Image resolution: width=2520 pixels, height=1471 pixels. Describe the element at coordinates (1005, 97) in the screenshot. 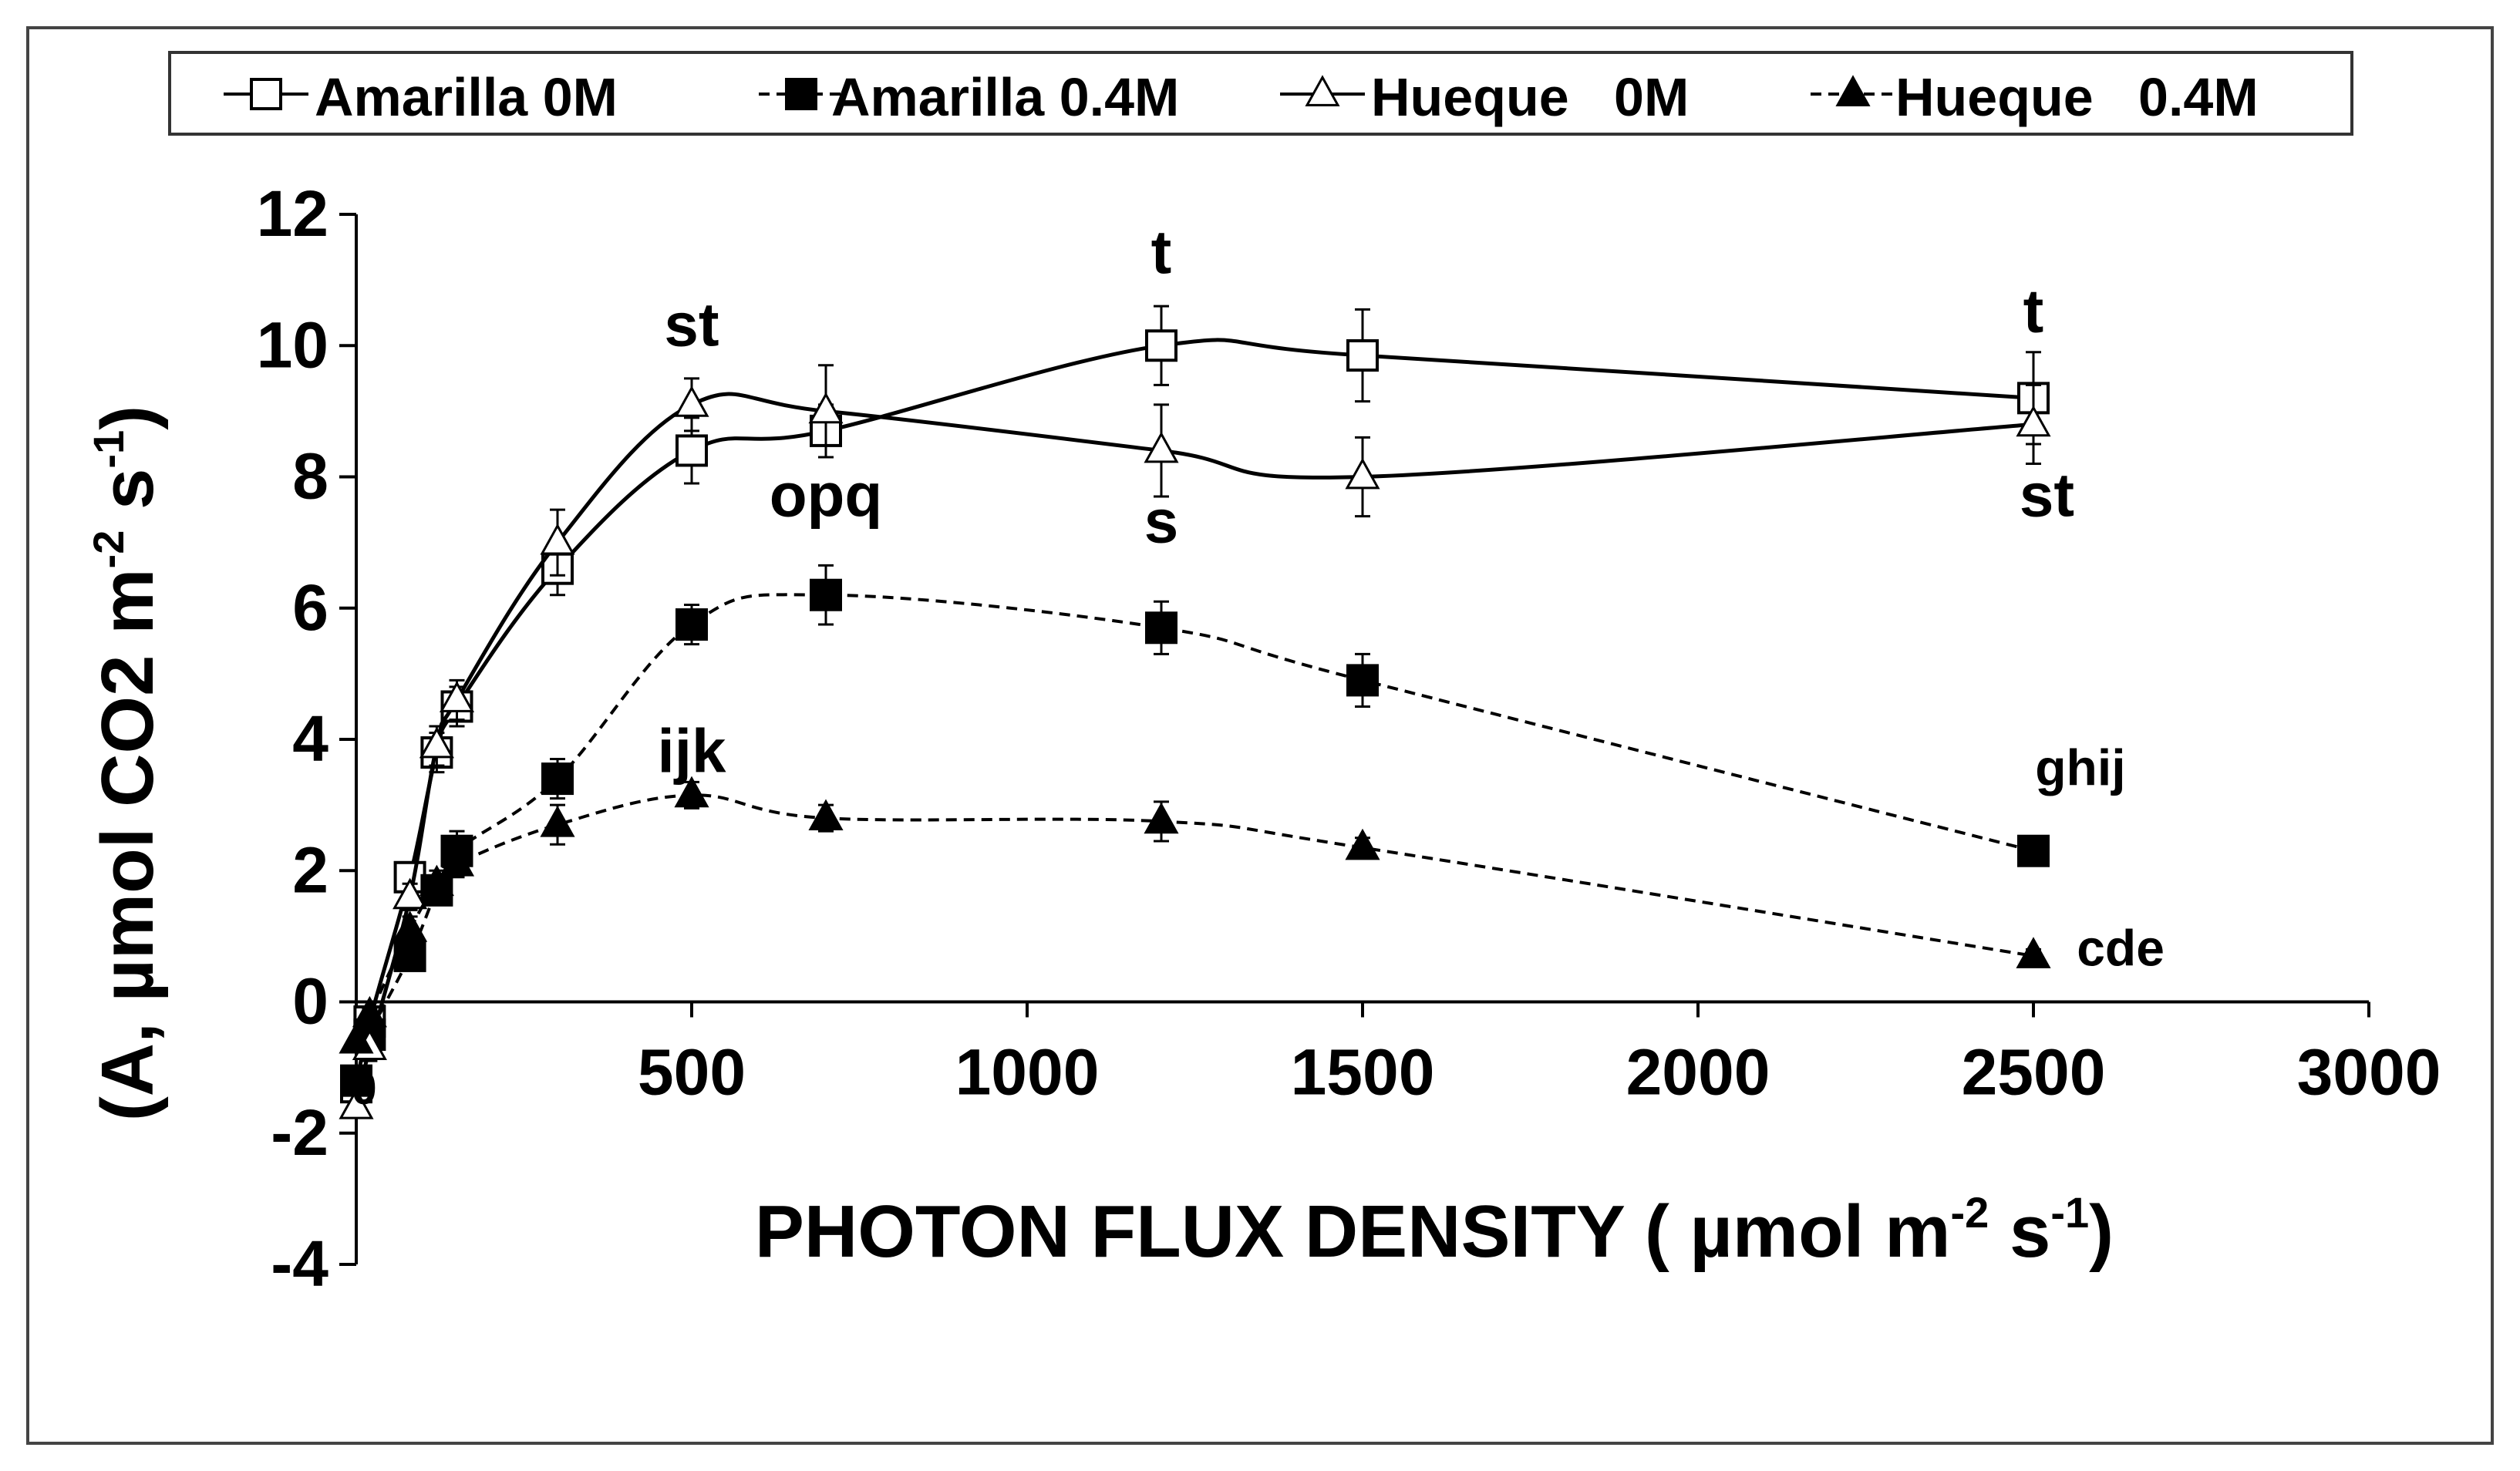

I see `legend-label: Amarilla 0.4M` at that location.